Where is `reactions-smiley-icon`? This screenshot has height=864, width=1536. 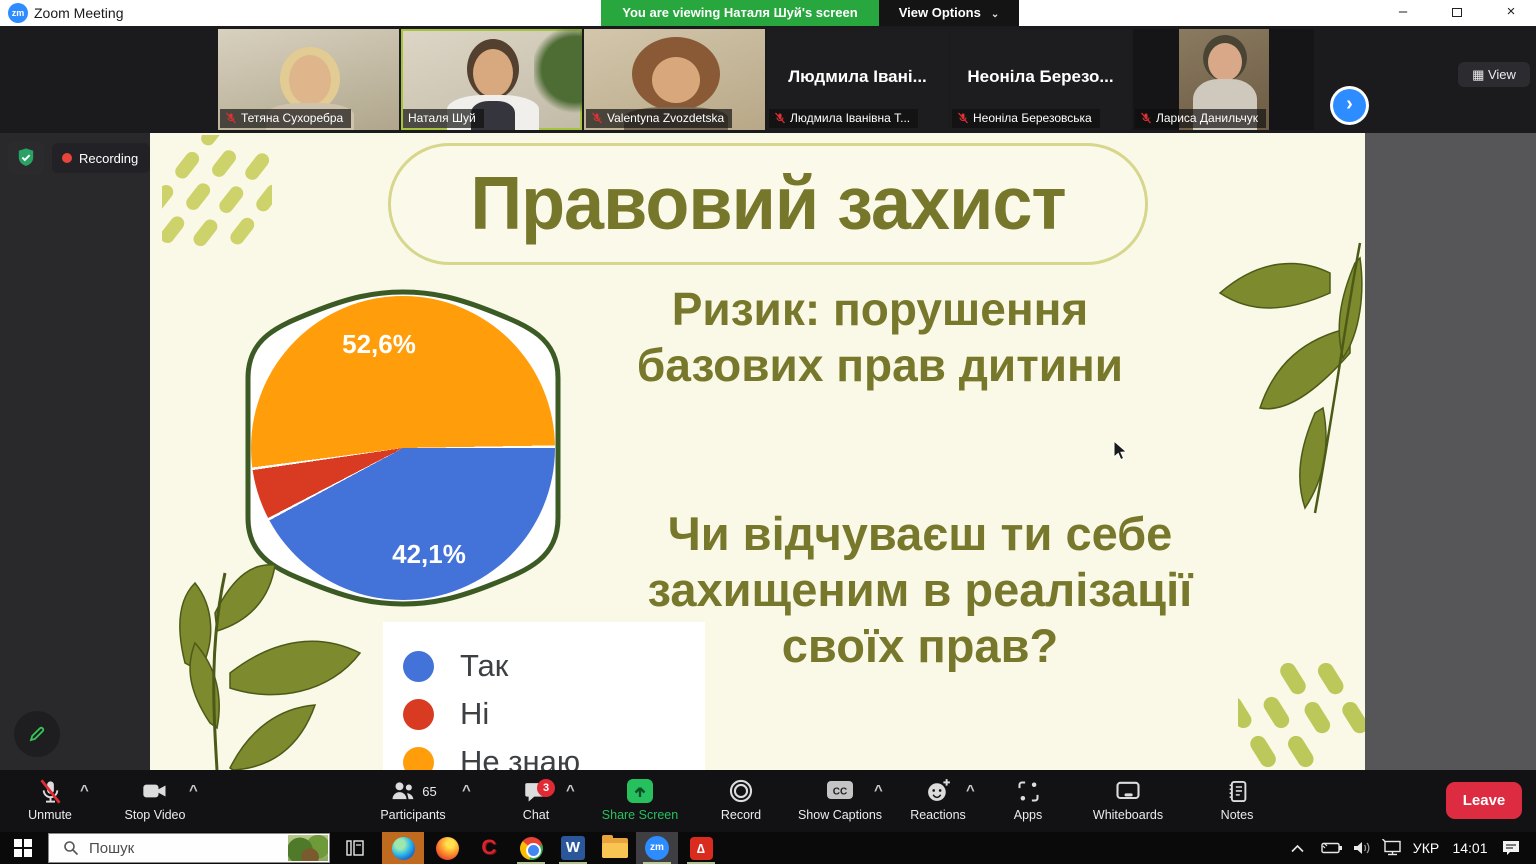 reactions-smiley-icon is located at coordinates (939, 790).